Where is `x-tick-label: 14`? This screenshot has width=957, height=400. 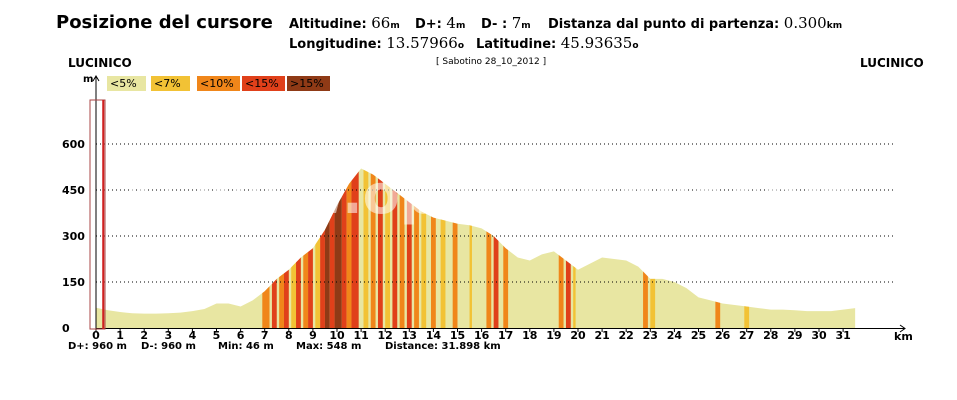 x-tick-label: 14 is located at coordinates (434, 335).